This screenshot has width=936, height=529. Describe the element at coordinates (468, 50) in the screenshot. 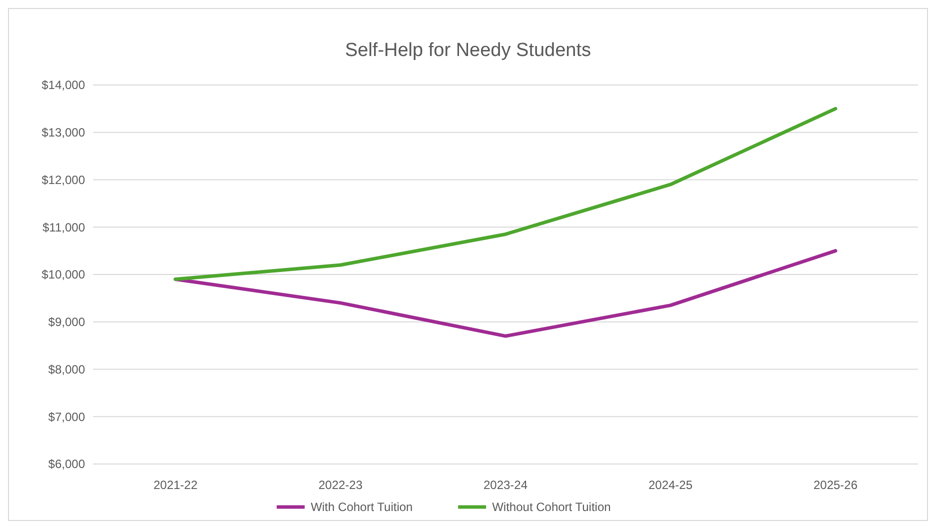

I see `chart-title: Self-Help for Needy Students` at that location.